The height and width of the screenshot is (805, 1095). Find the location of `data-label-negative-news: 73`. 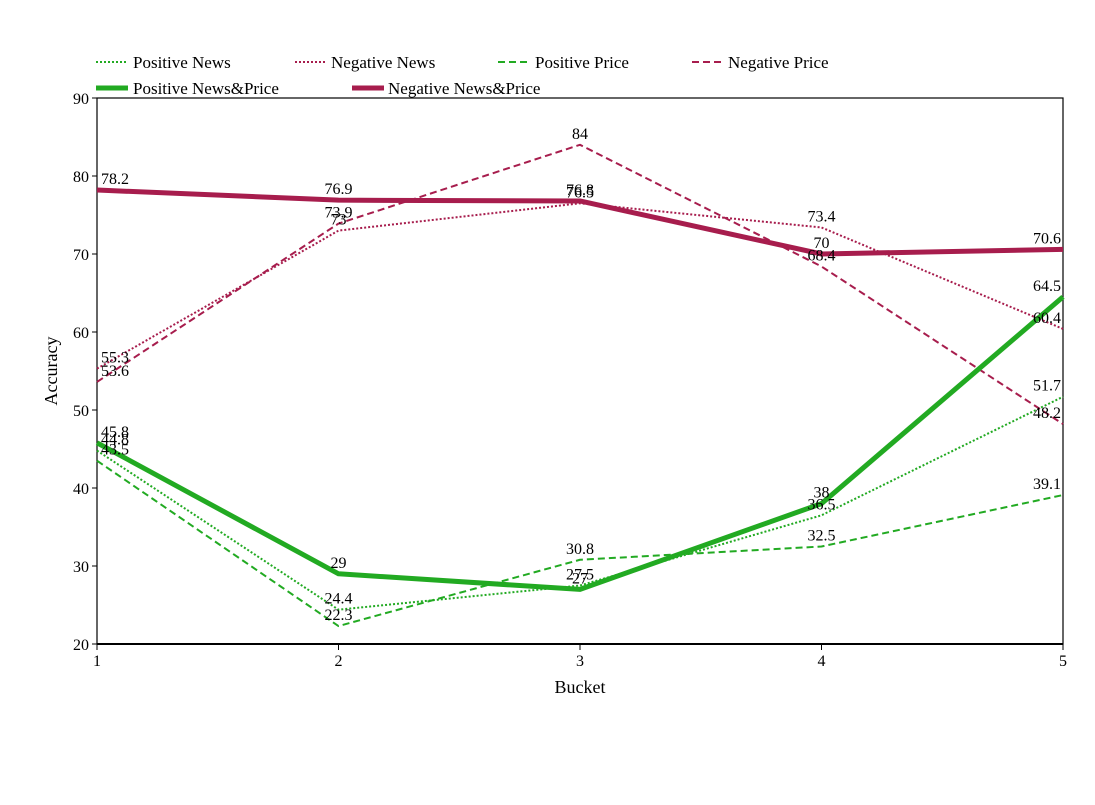

data-label-negative-news: 73 is located at coordinates (339, 220).